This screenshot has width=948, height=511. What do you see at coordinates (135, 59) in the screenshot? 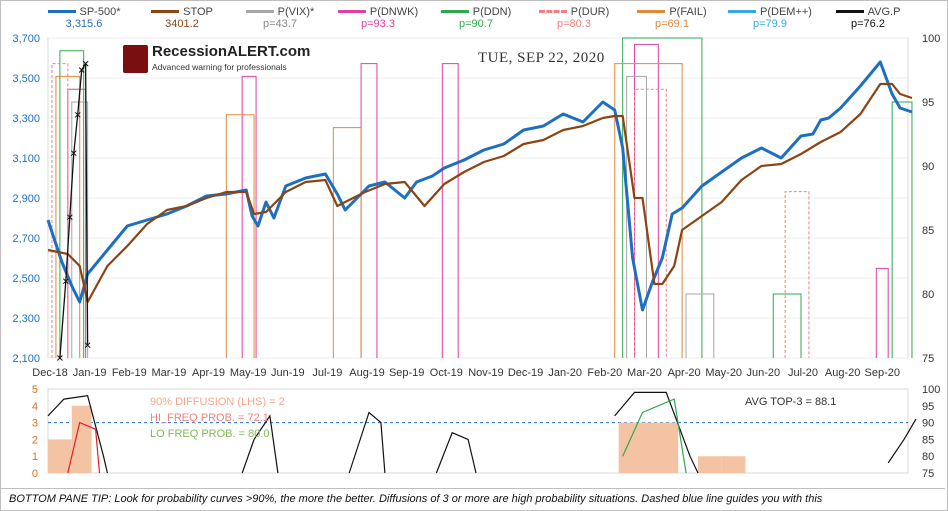
I see `logo-mark-icon` at bounding box center [135, 59].